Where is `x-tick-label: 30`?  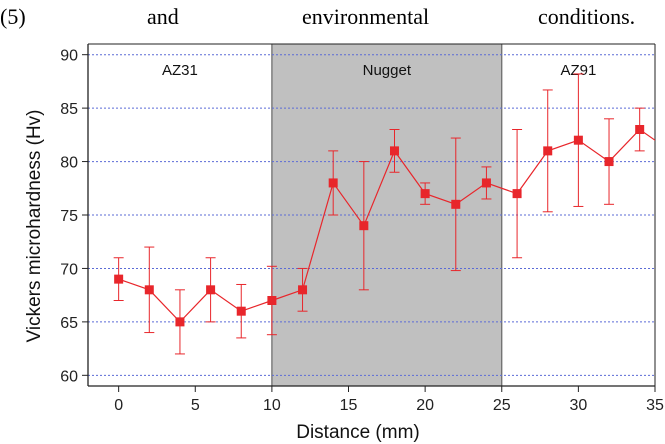
x-tick-label: 30 is located at coordinates (578, 405).